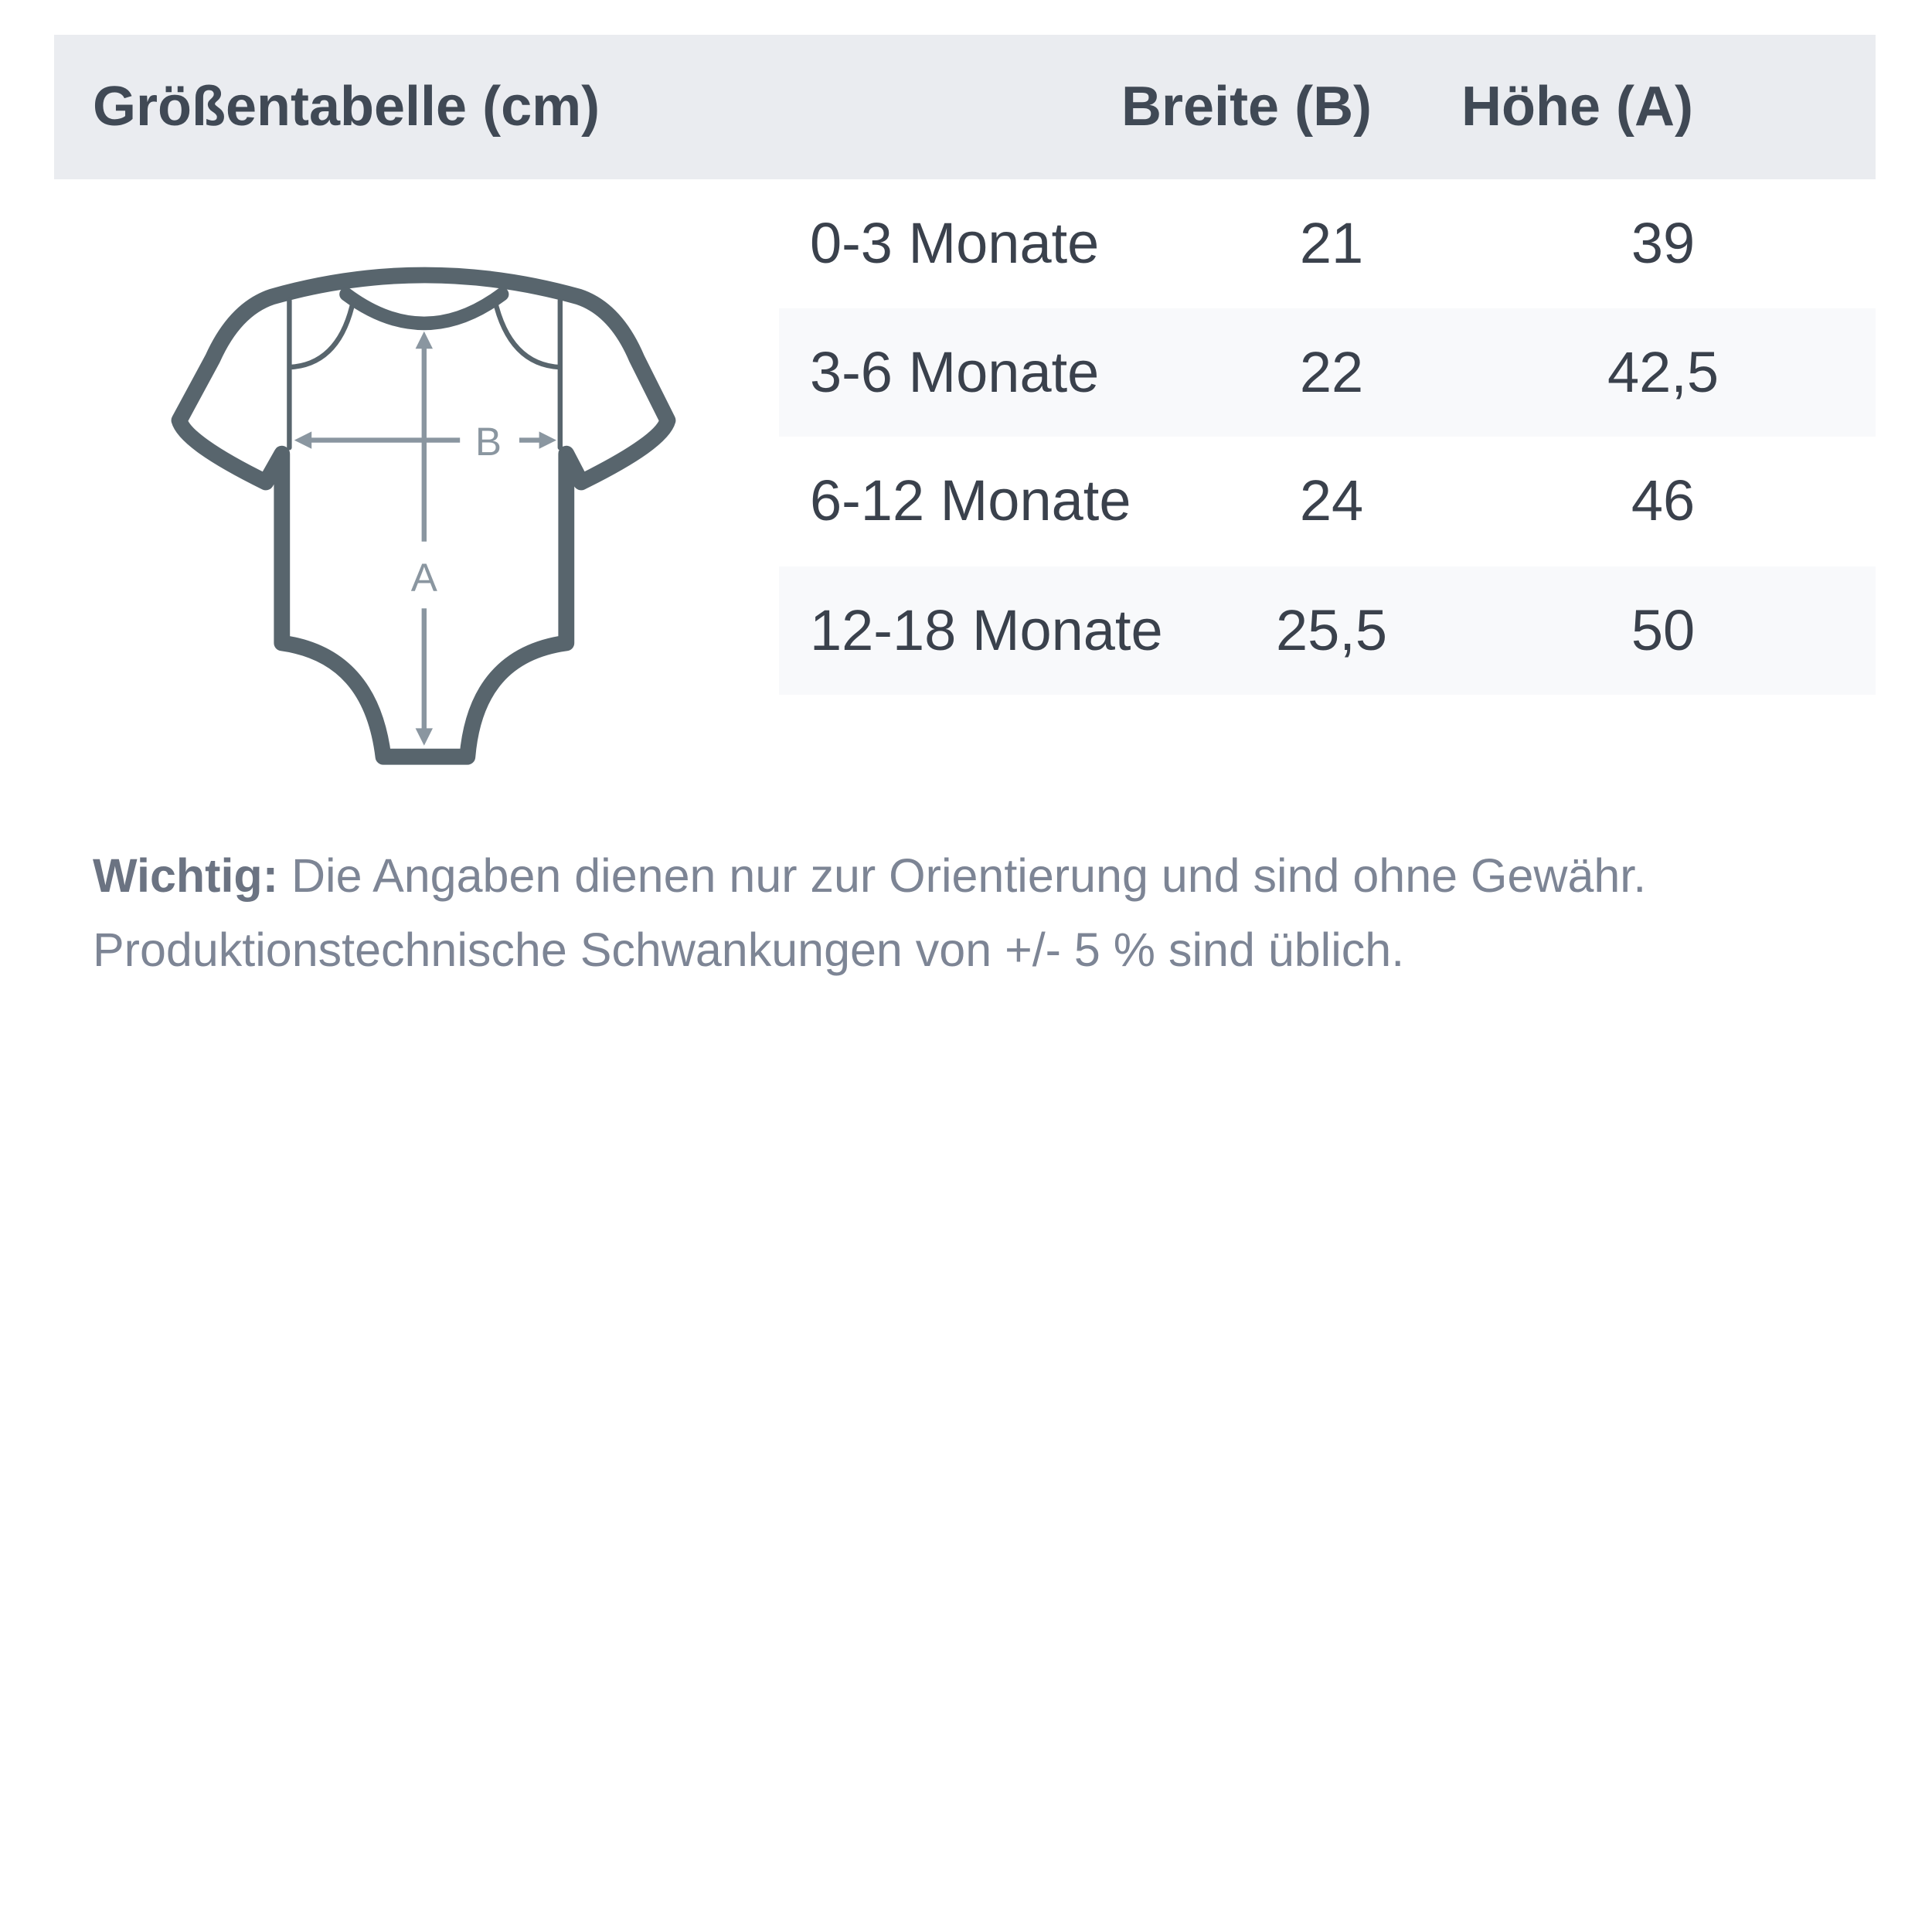 The width and height of the screenshot is (1932, 1932). What do you see at coordinates (971, 500) in the screenshot?
I see `size-cell: 6-12 Monate` at bounding box center [971, 500].